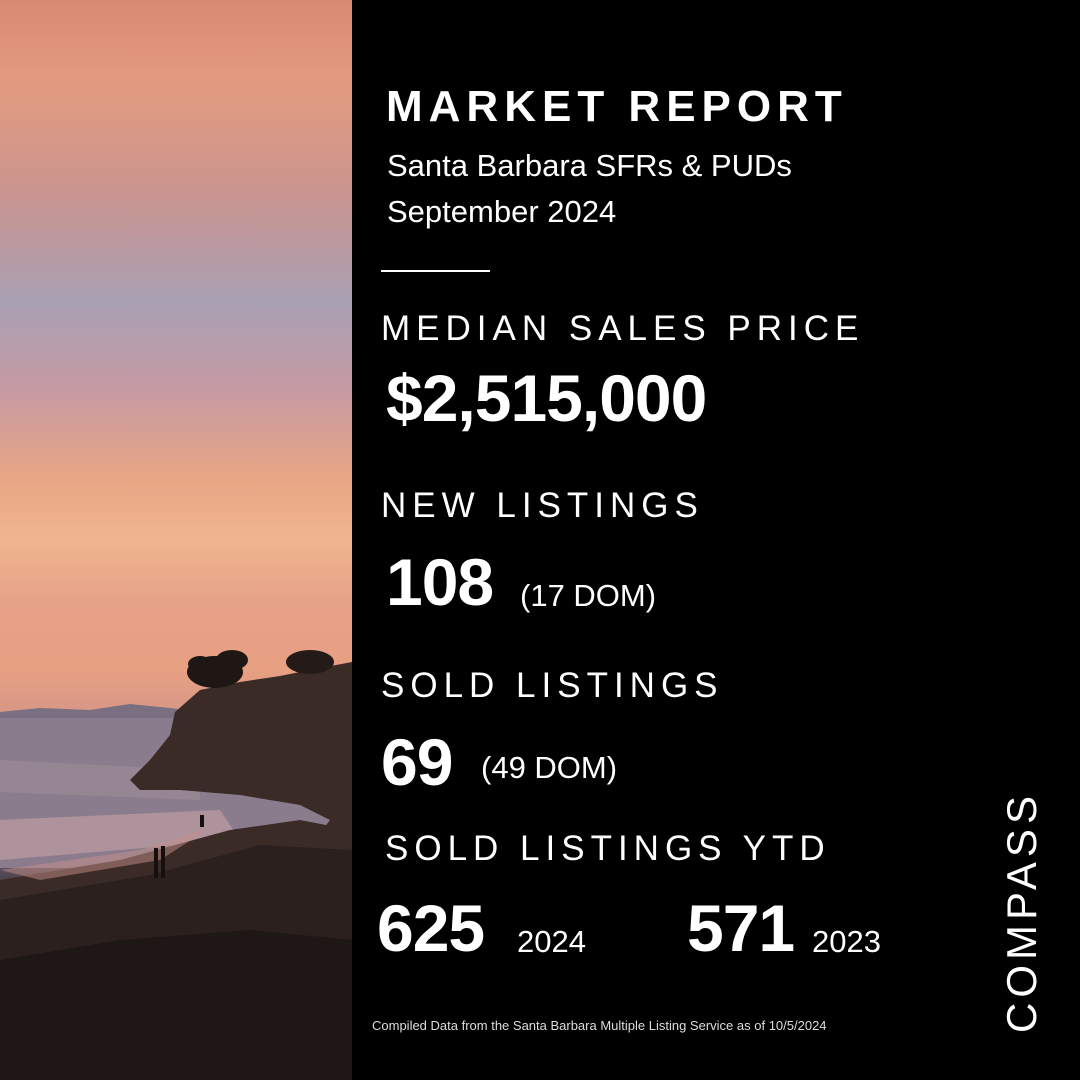 This screenshot has width=1080, height=1080. I want to click on compass-logo: COMPASS, so click(1021, 912).